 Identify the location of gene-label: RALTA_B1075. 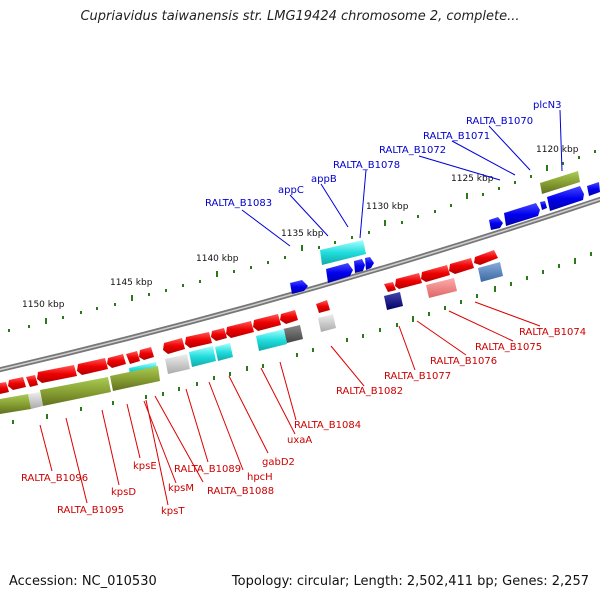
(508, 347).